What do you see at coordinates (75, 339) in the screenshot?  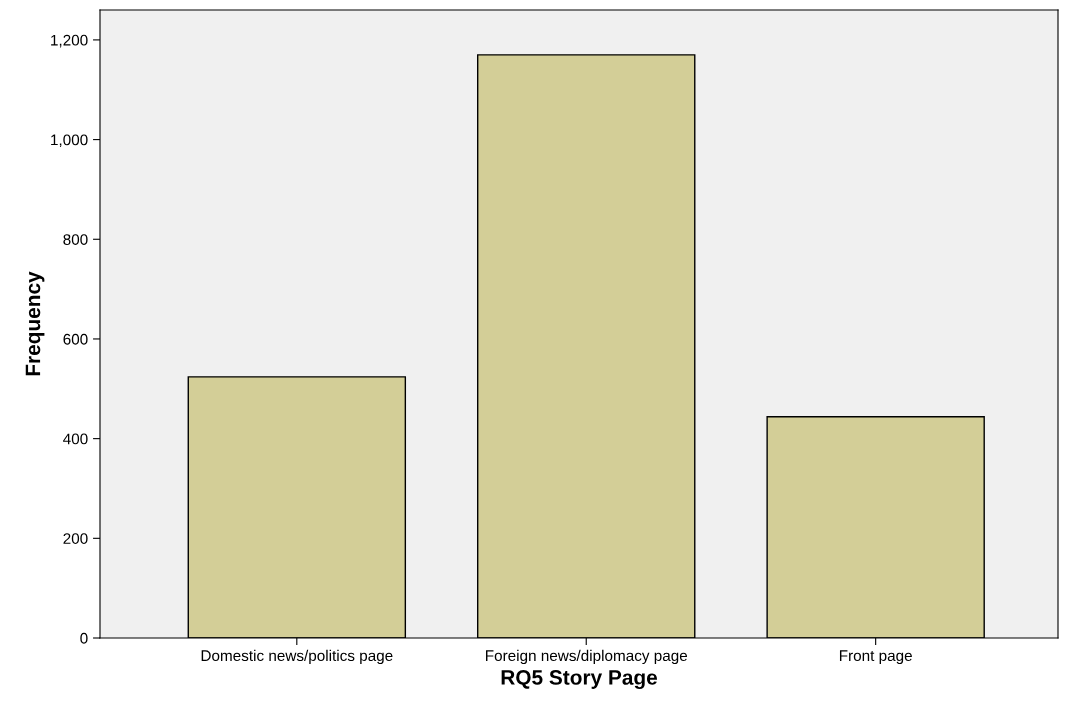 I see `y-tick-label: 600` at bounding box center [75, 339].